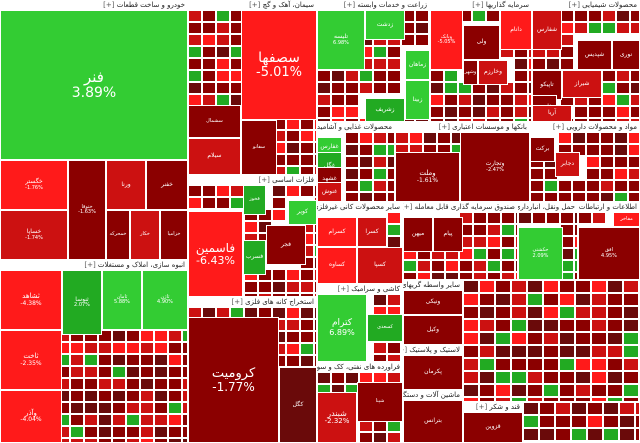 The image size is (640, 443). What do you see at coordinates (385, 328) in the screenshot?
I see `stock-tile: کسعدی` at bounding box center [385, 328].